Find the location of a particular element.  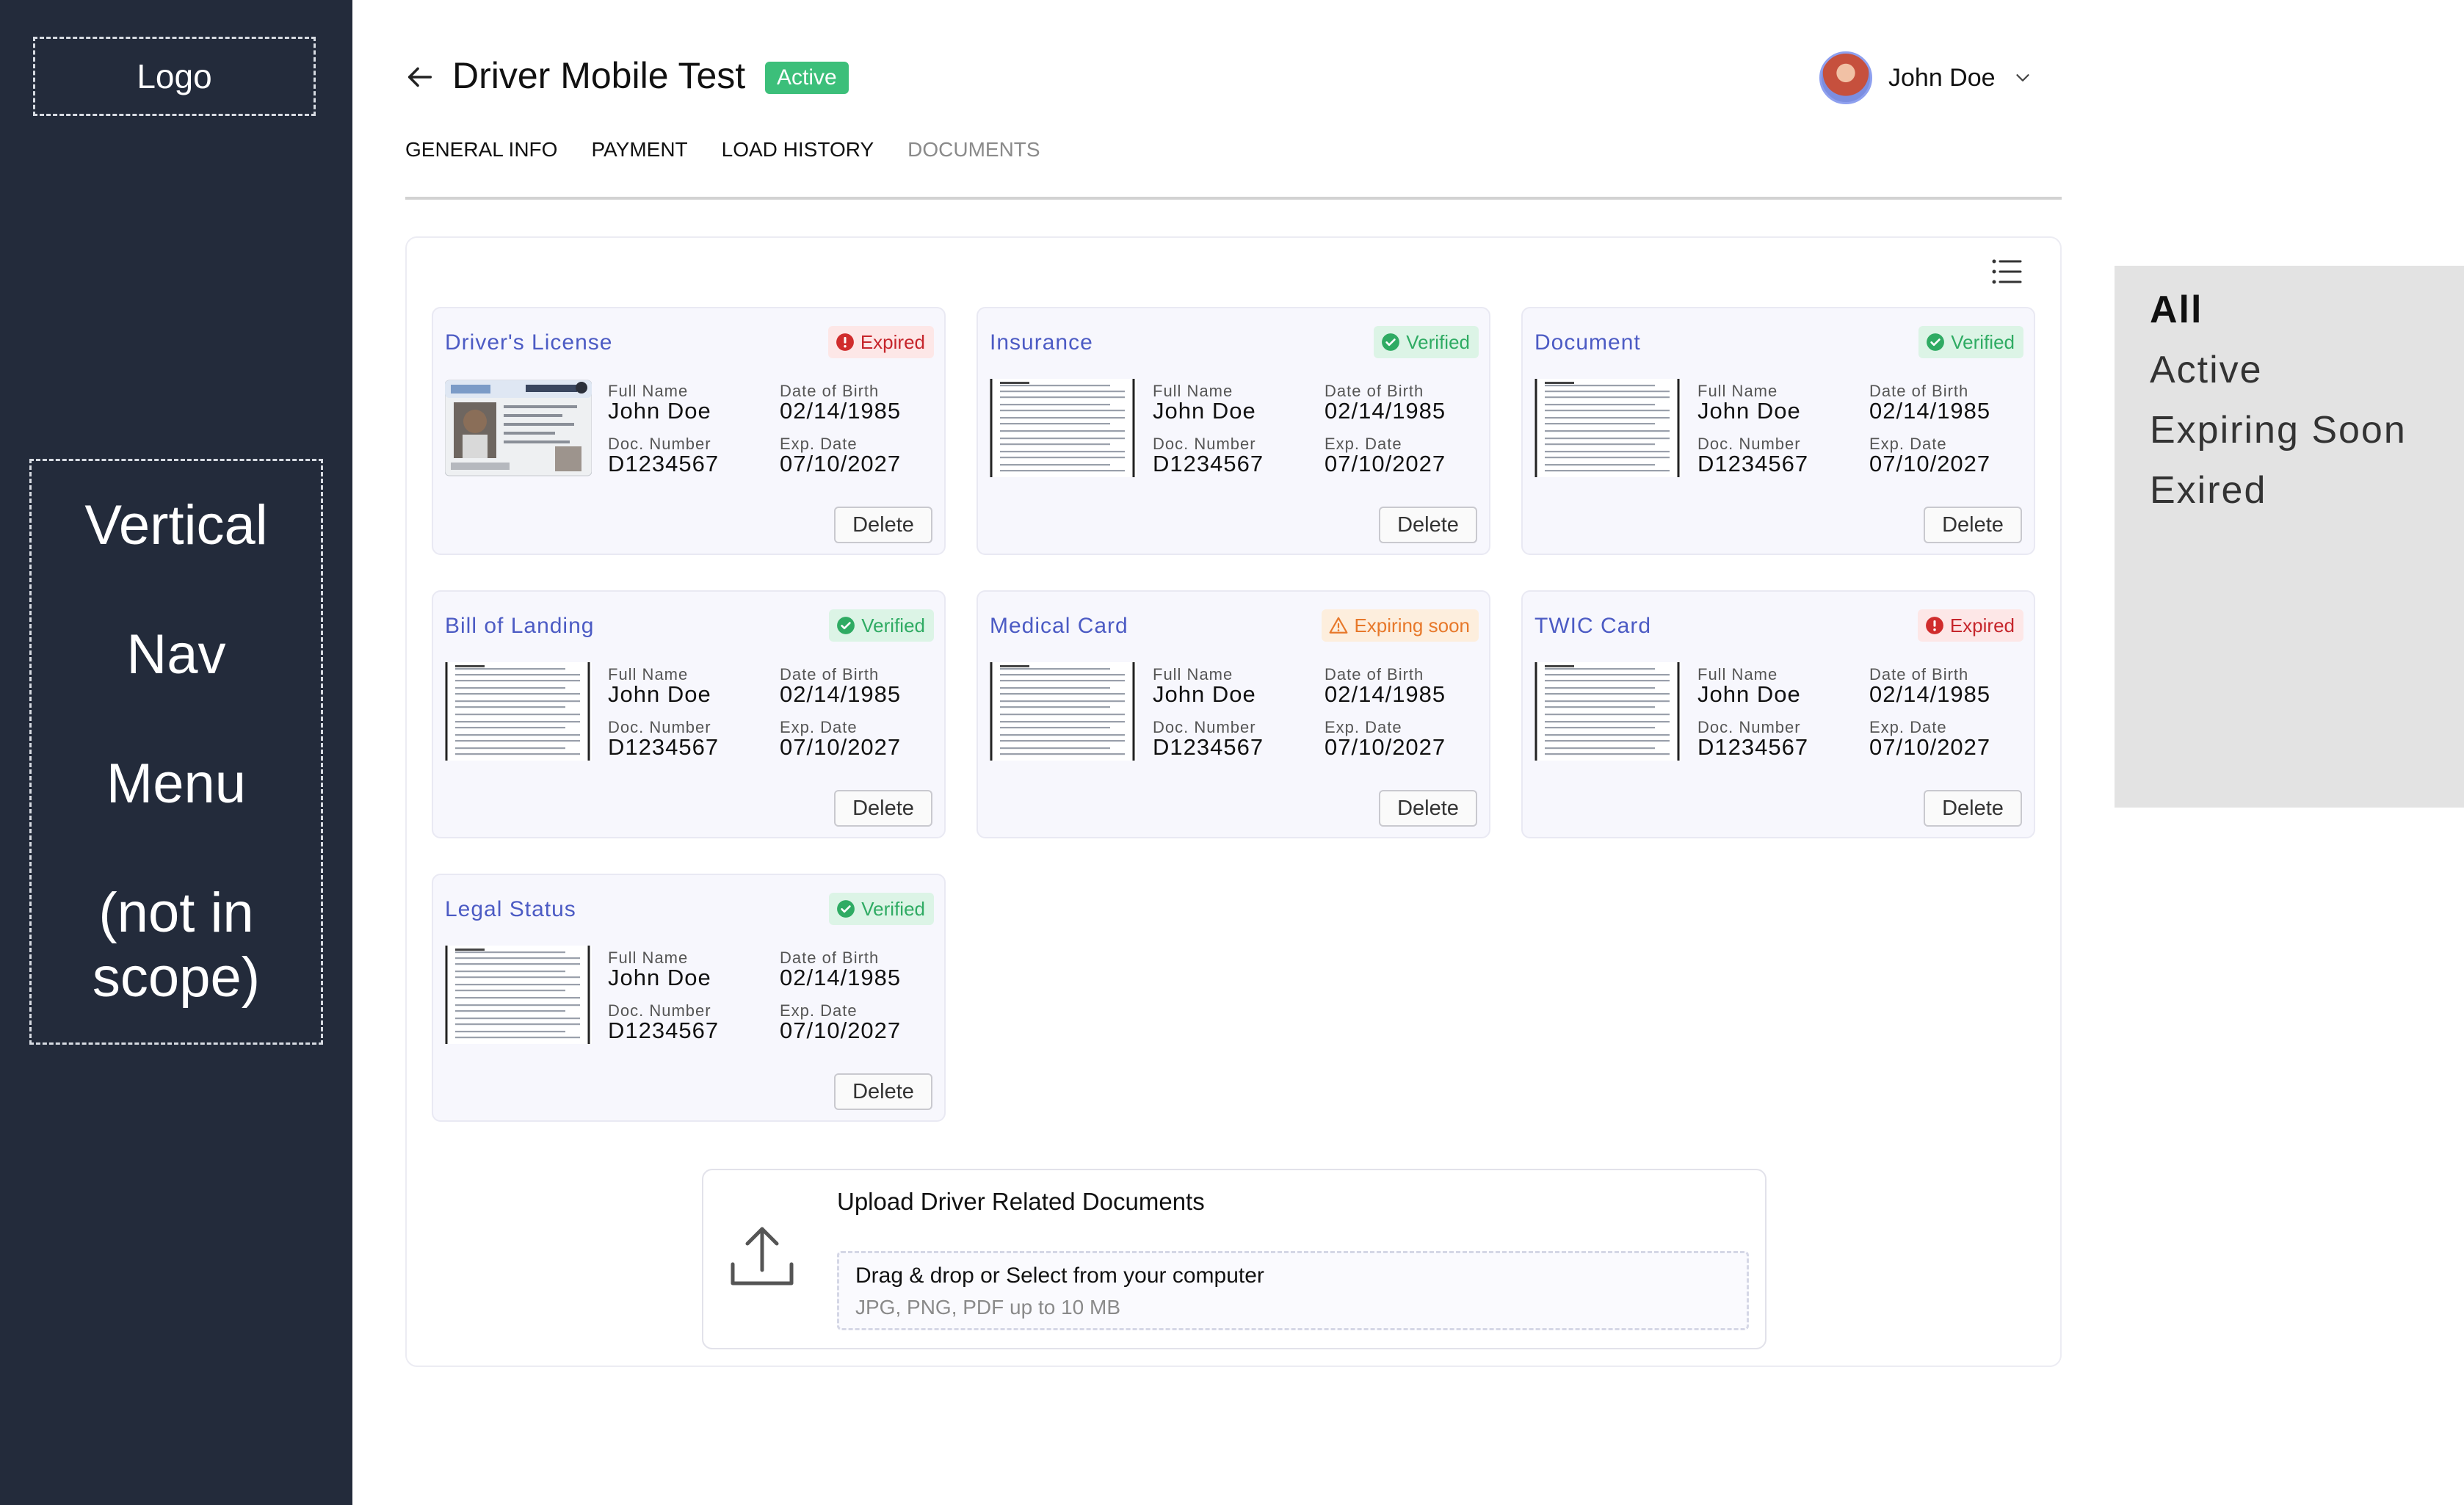

nav-placeholder-line: Nav is located at coordinates (176, 654).